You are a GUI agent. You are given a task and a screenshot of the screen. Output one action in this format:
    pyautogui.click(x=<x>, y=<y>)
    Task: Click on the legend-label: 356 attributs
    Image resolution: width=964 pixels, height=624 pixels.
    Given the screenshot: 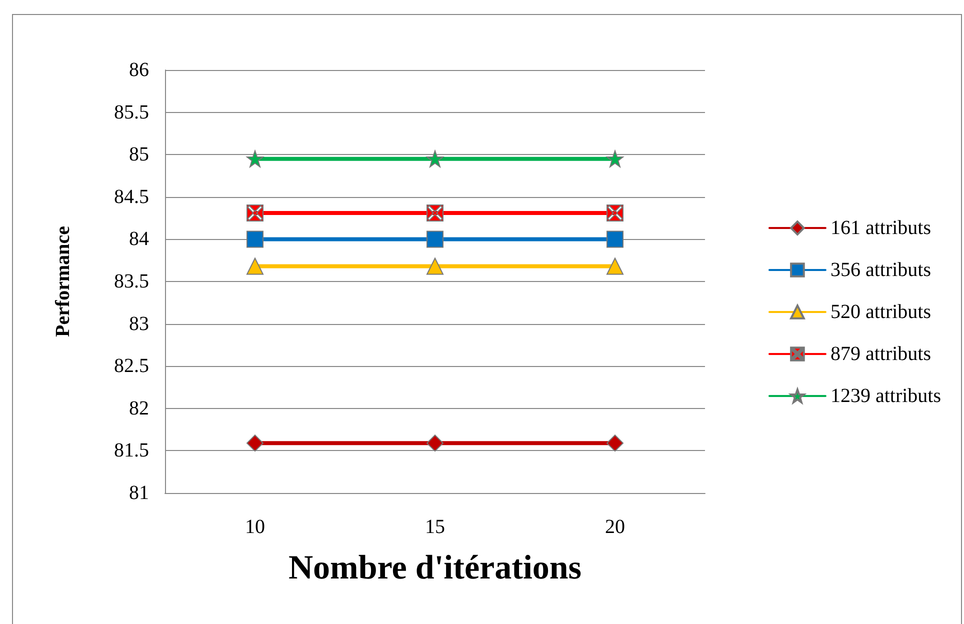 What is the action you would take?
    pyautogui.click(x=881, y=270)
    